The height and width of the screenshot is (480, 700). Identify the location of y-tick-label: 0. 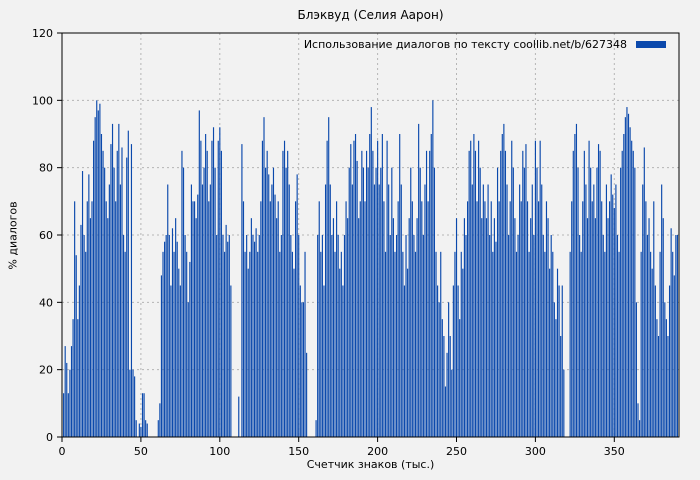
(49, 437).